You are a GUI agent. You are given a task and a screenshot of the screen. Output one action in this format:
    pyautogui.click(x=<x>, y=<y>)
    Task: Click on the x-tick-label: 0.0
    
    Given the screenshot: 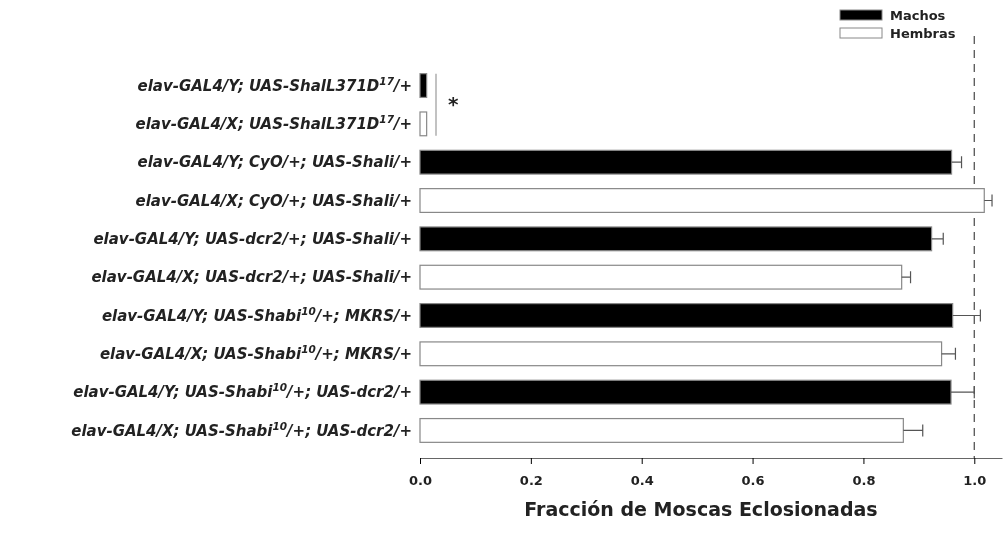 What is the action you would take?
    pyautogui.click(x=420, y=481)
    